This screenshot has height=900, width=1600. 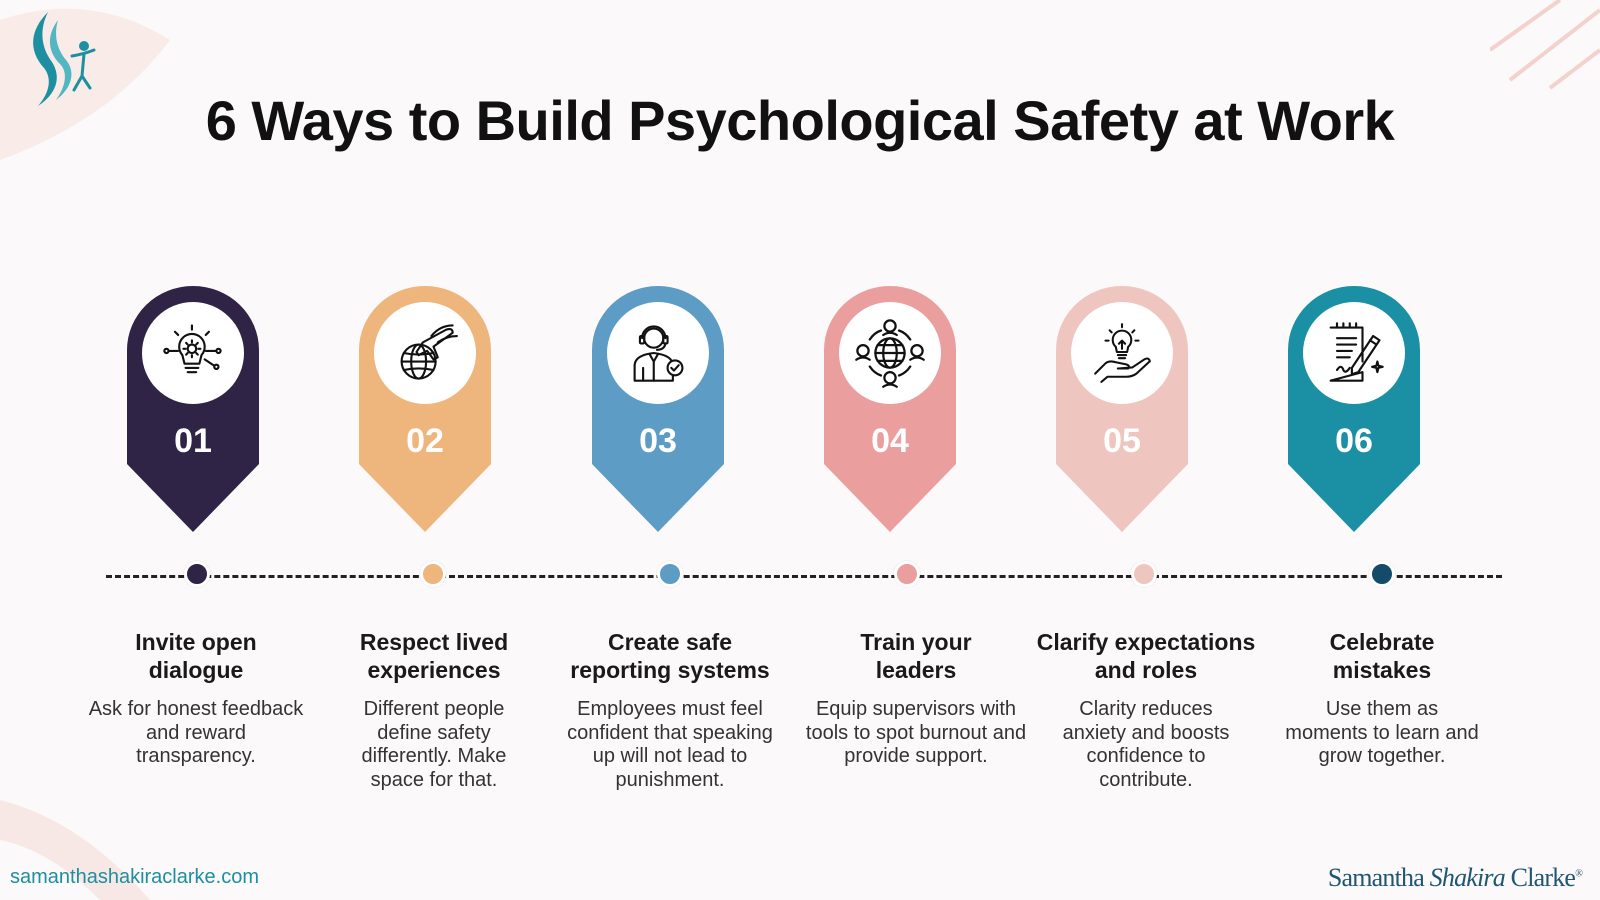 What do you see at coordinates (1467, 877) in the screenshot?
I see `brand-middle-name: Shakira` at bounding box center [1467, 877].